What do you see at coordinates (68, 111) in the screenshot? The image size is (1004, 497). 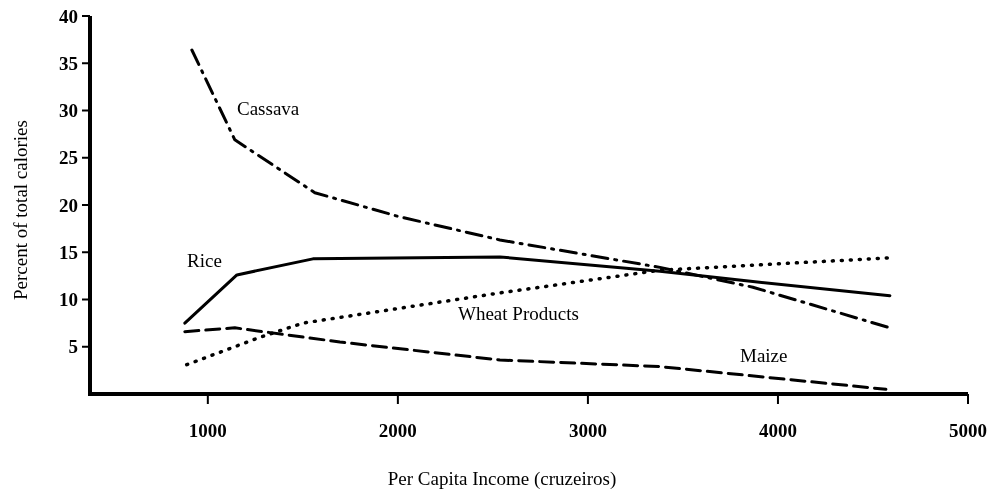 I see `y-tick-label: 30` at bounding box center [68, 111].